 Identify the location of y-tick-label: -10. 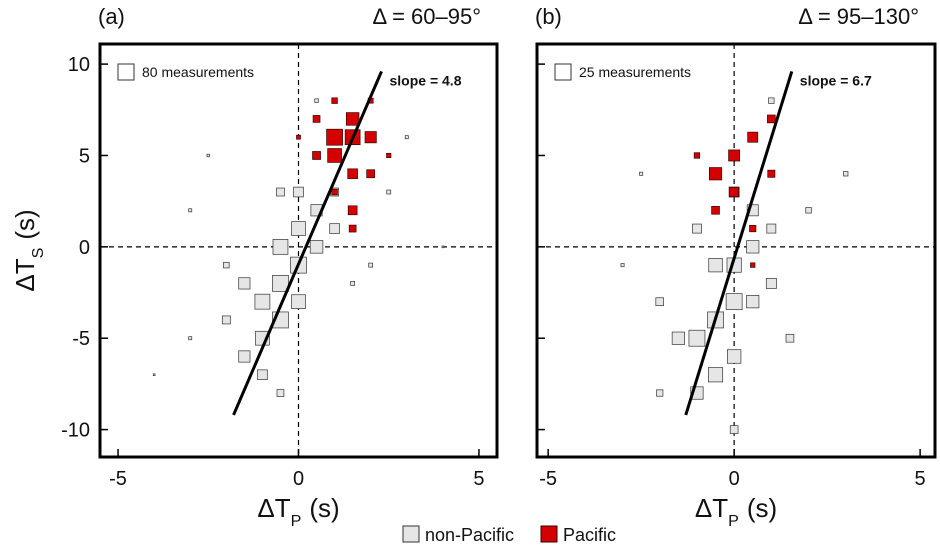
(75, 431).